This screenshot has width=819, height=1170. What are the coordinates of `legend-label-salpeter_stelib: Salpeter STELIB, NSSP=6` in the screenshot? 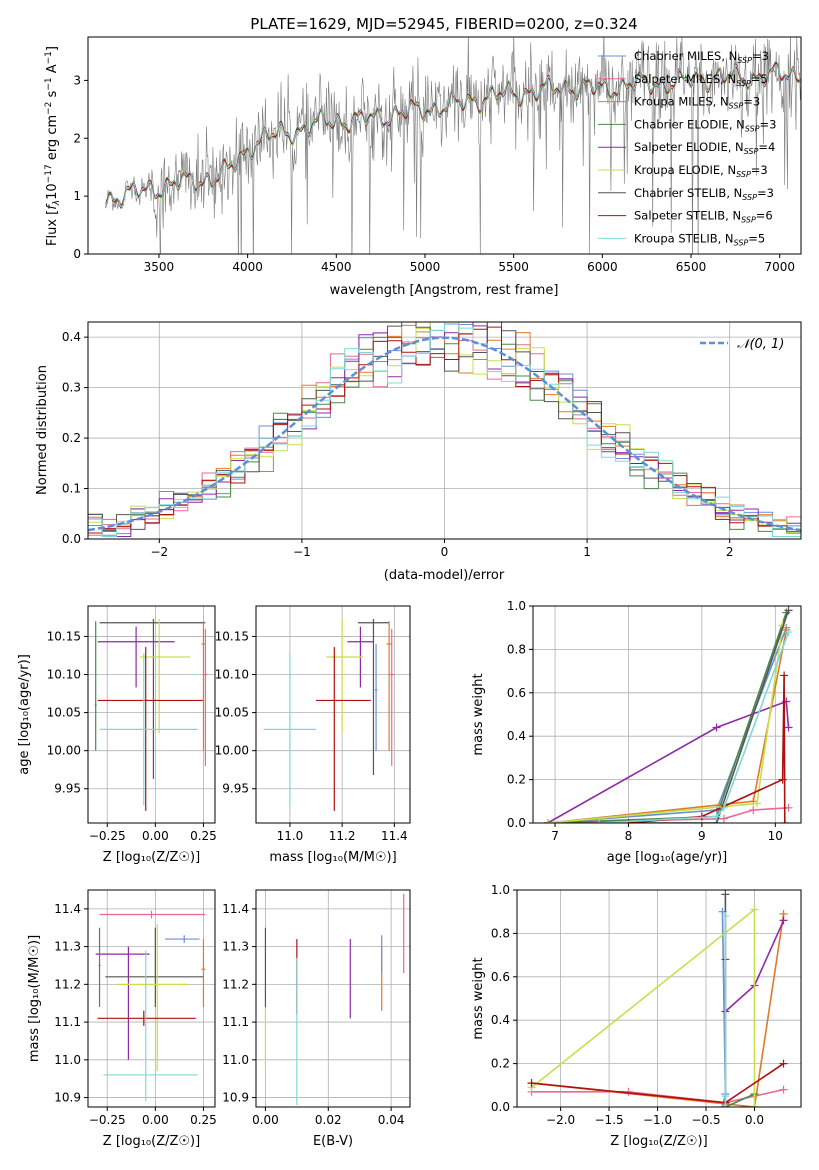 It's located at (703, 217).